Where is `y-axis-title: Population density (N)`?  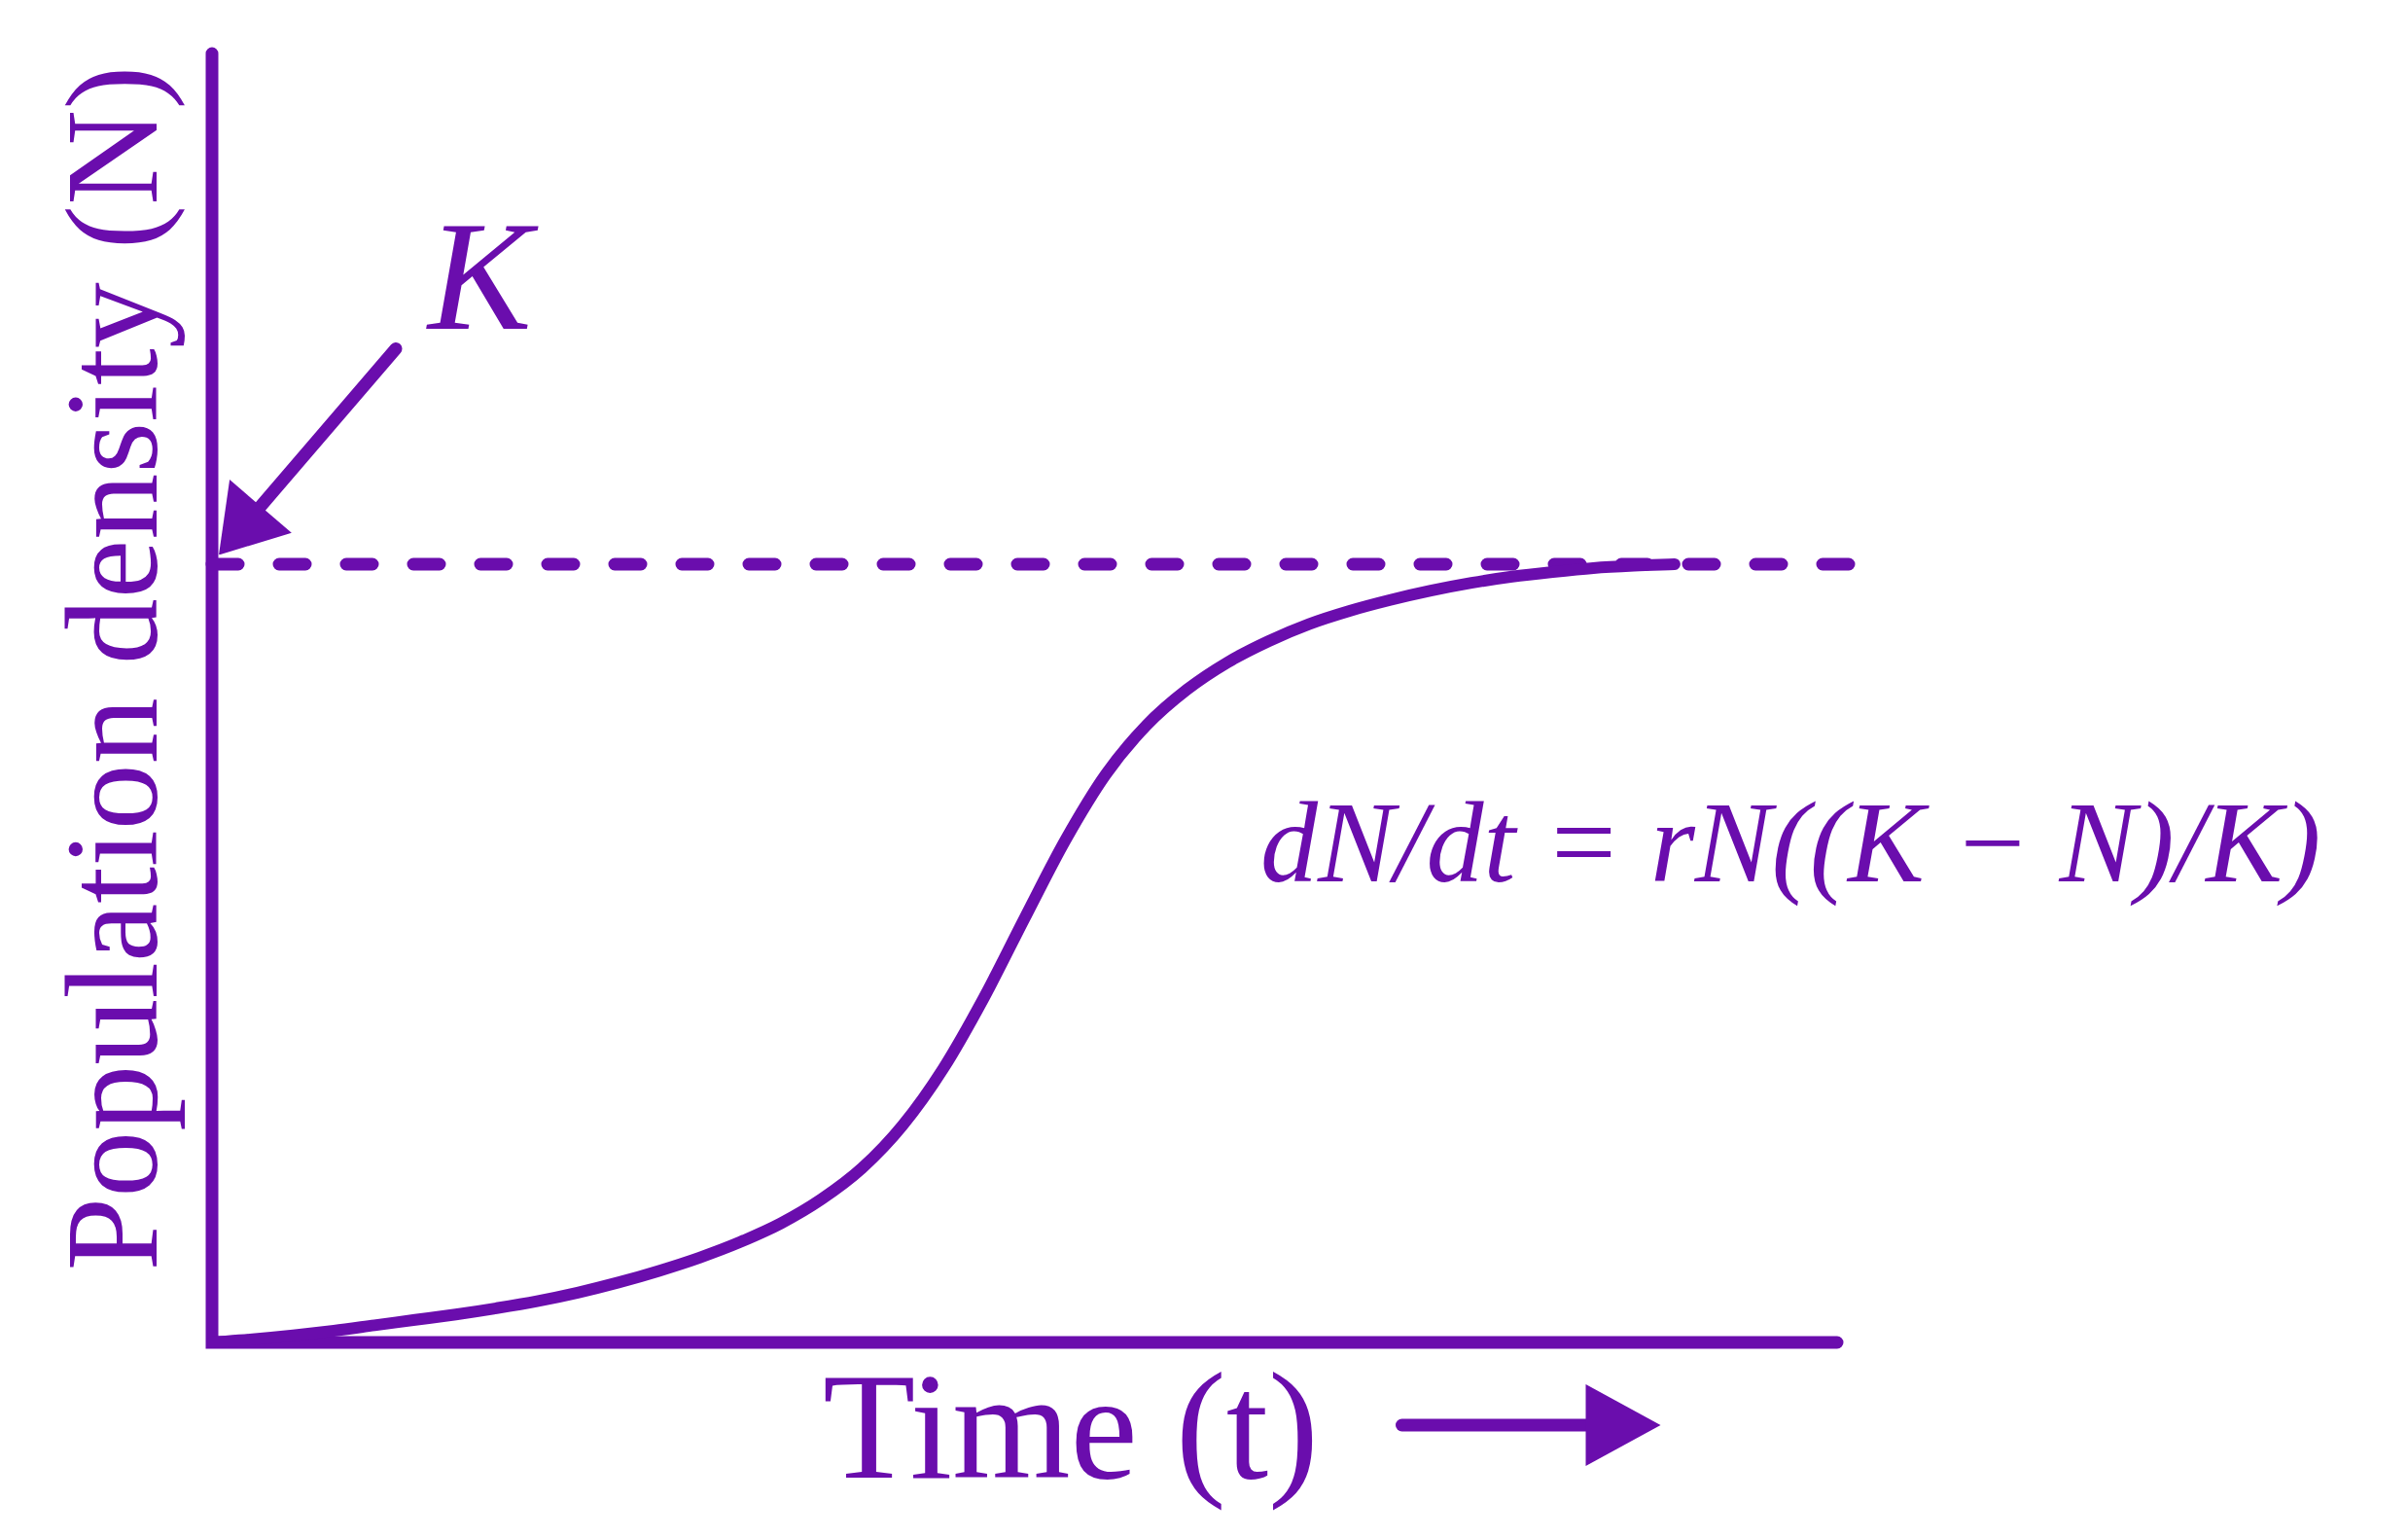 y-axis-title: Population density (N) is located at coordinates (112, 667).